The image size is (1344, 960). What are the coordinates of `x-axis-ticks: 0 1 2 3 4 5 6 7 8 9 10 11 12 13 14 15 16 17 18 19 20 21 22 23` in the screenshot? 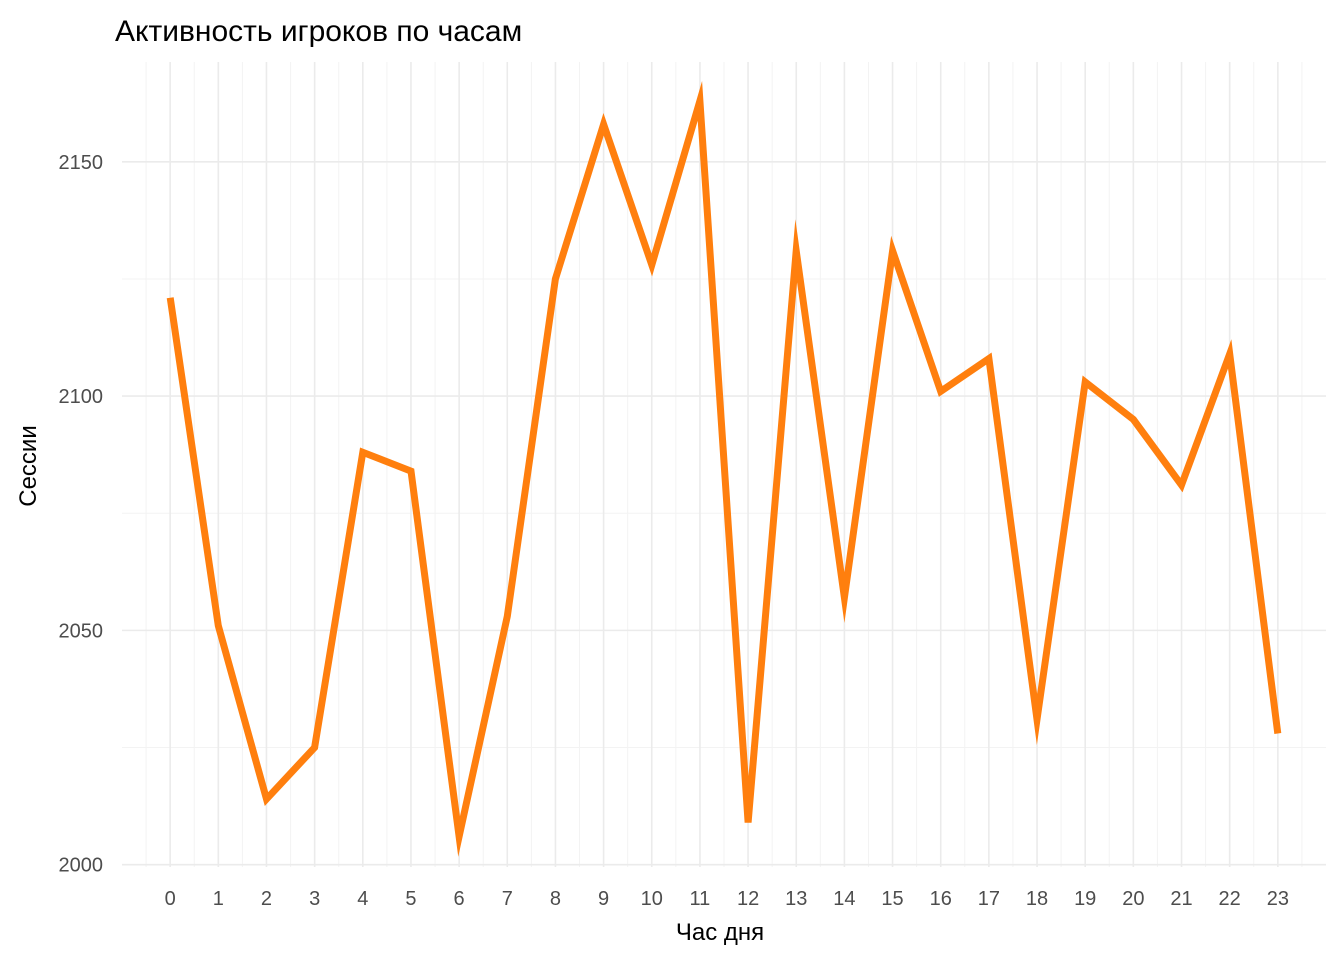 It's located at (727, 899).